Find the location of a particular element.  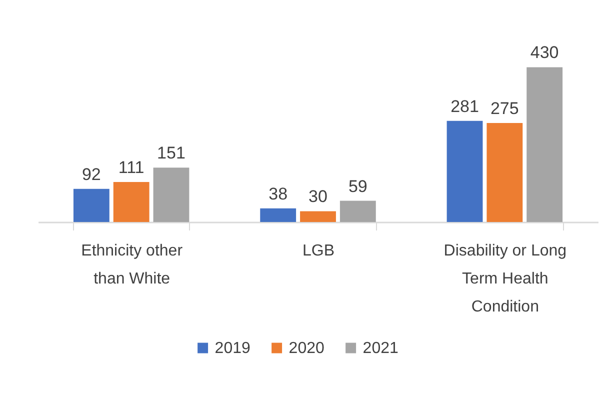

x-tick-label: Ethnicity other than White is located at coordinates (132, 265).